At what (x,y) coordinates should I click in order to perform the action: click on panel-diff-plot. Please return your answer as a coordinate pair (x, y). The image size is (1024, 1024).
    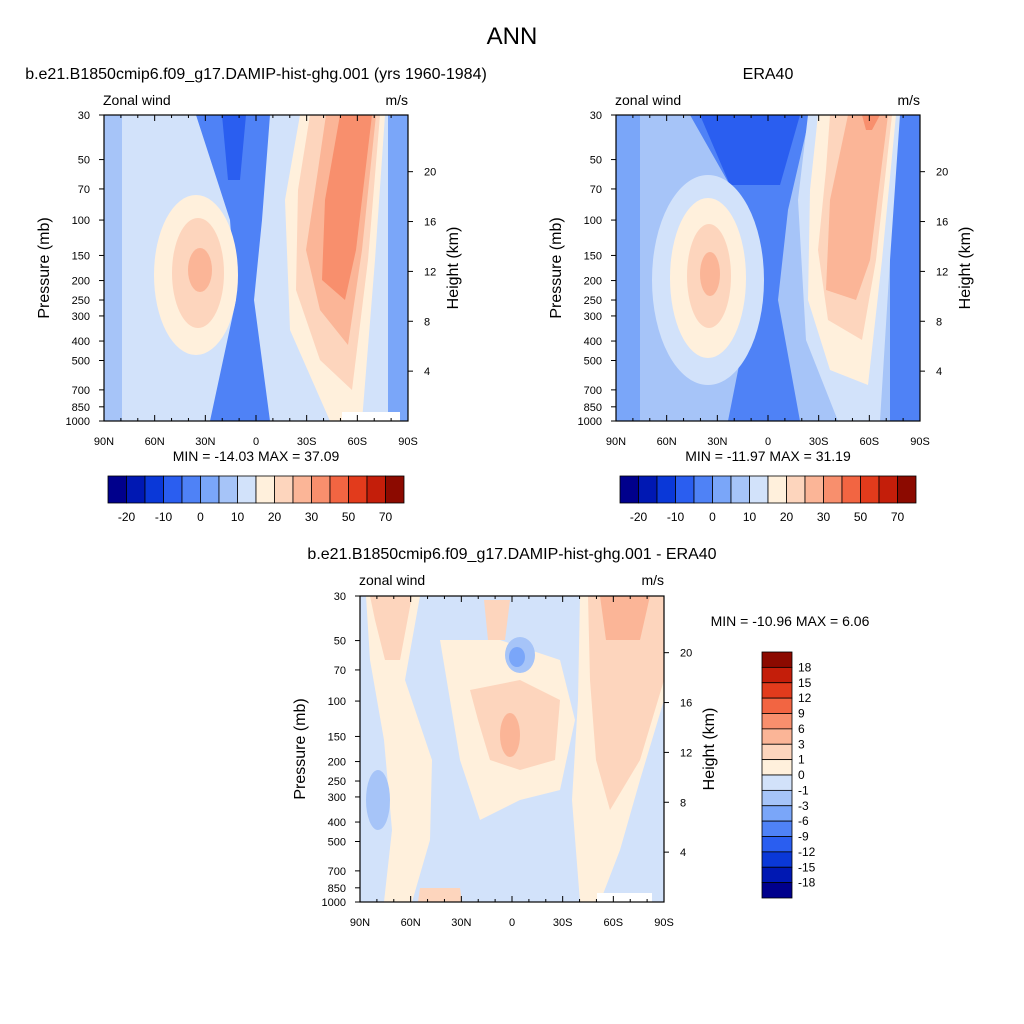
    Looking at the image, I should click on (512, 749).